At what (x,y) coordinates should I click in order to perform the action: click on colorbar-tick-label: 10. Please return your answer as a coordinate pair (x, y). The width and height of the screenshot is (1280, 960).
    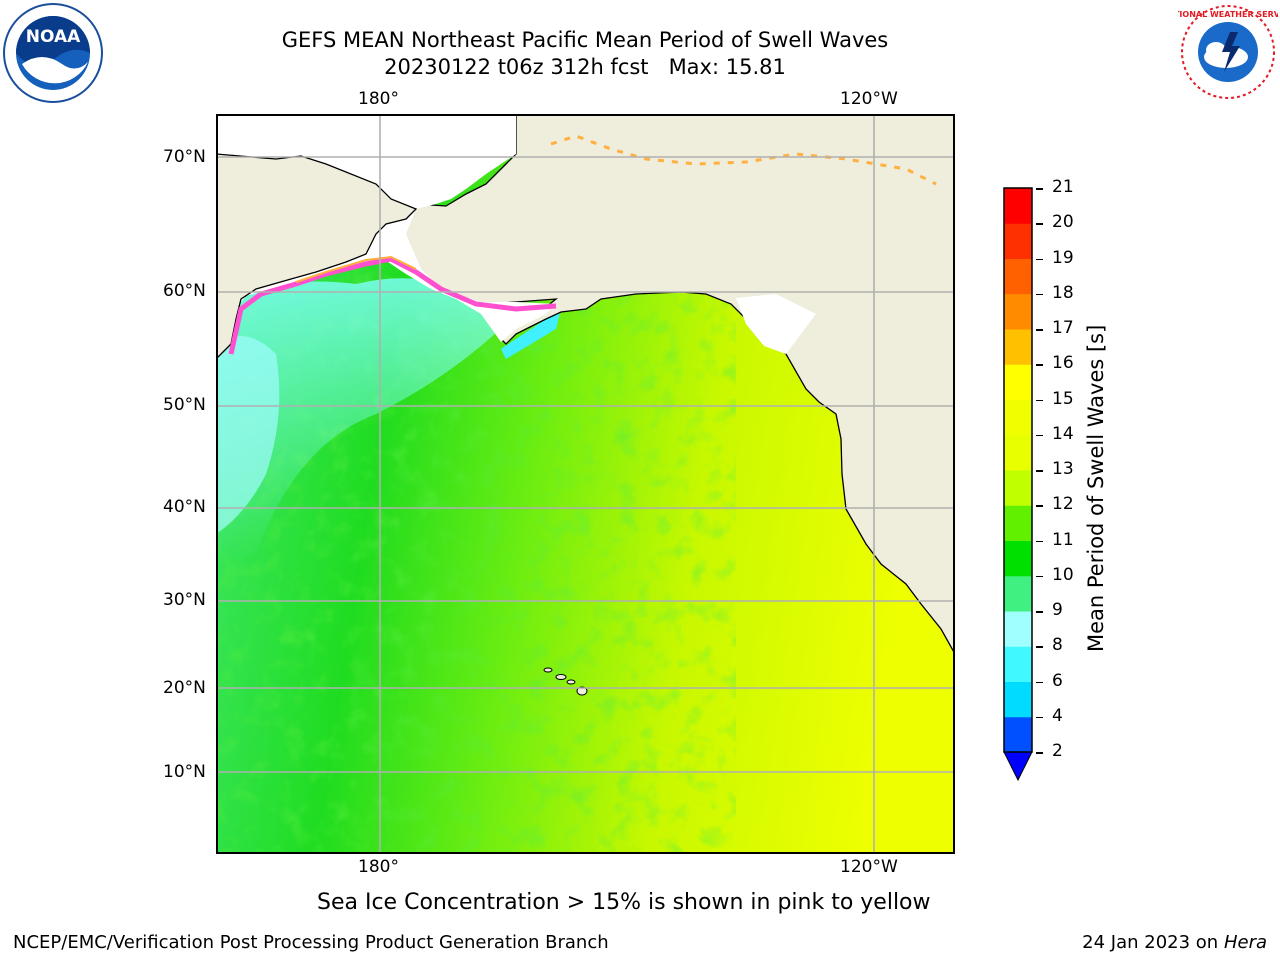
    Looking at the image, I should click on (1063, 574).